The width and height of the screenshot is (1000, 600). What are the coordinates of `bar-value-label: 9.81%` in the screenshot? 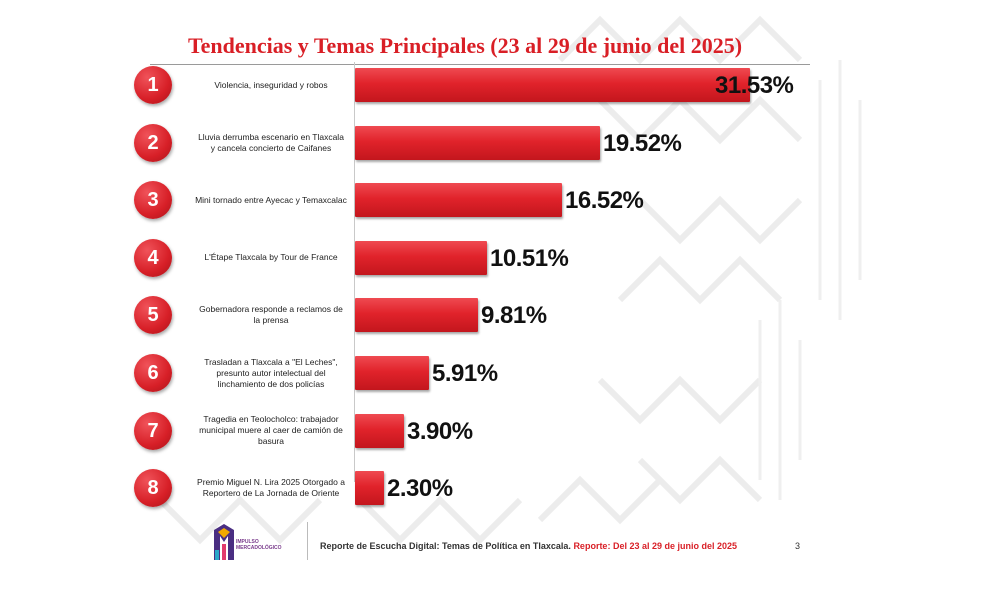 It's located at (514, 316).